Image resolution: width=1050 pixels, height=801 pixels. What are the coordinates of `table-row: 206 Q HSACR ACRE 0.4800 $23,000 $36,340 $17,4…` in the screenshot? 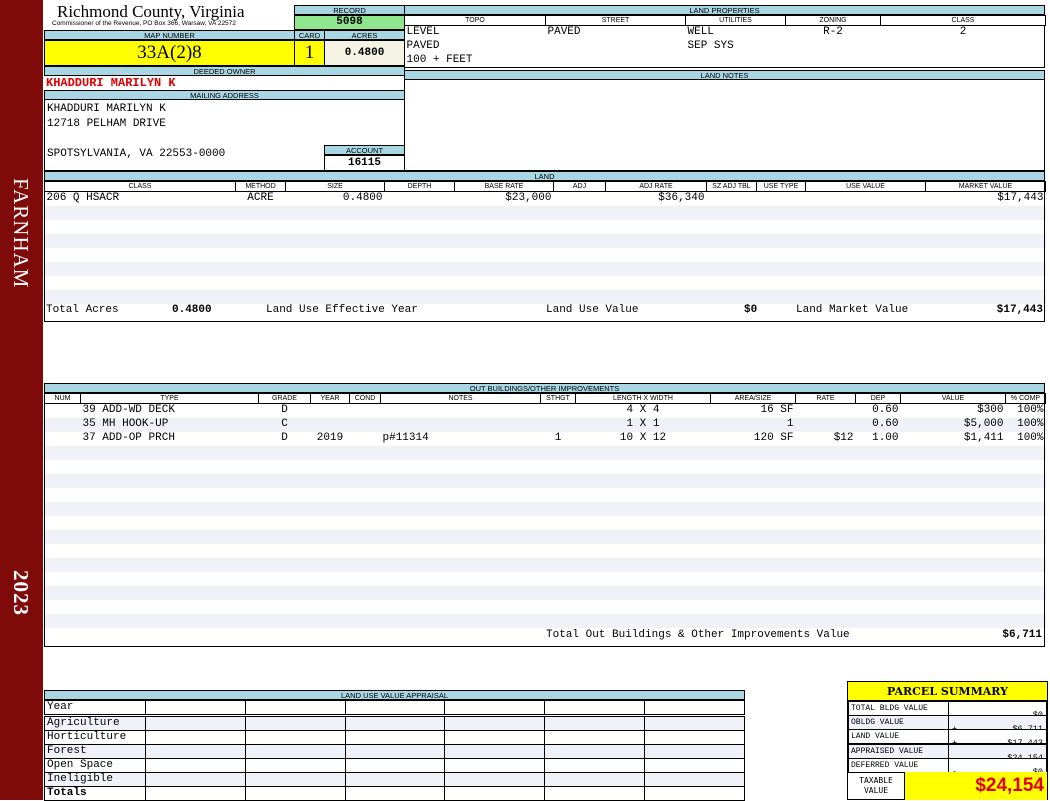 It's located at (545, 199).